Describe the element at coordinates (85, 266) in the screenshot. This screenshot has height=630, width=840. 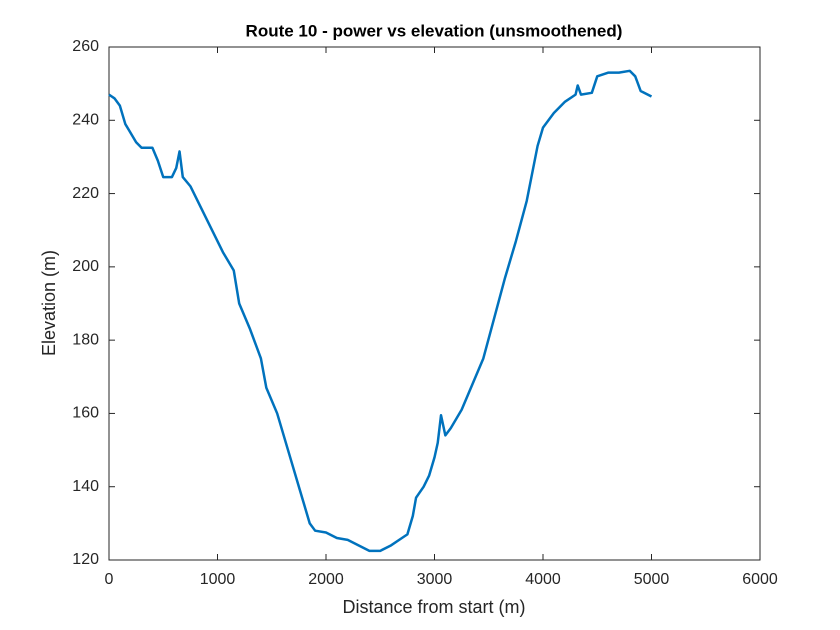
I see `y-tick-label: 200` at that location.